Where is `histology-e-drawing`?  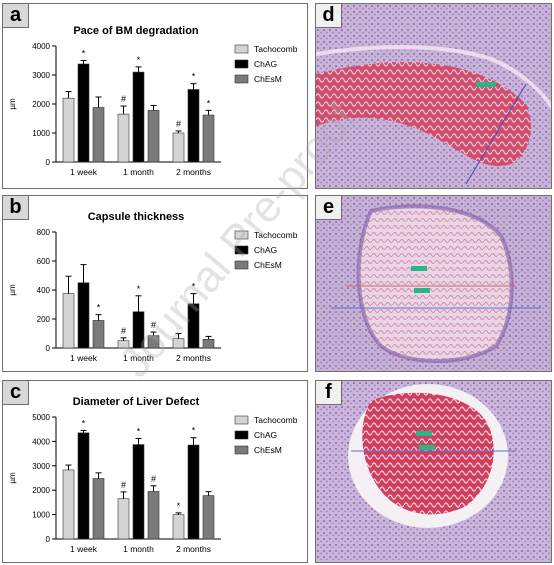
histology-e-drawing is located at coordinates (433, 283).